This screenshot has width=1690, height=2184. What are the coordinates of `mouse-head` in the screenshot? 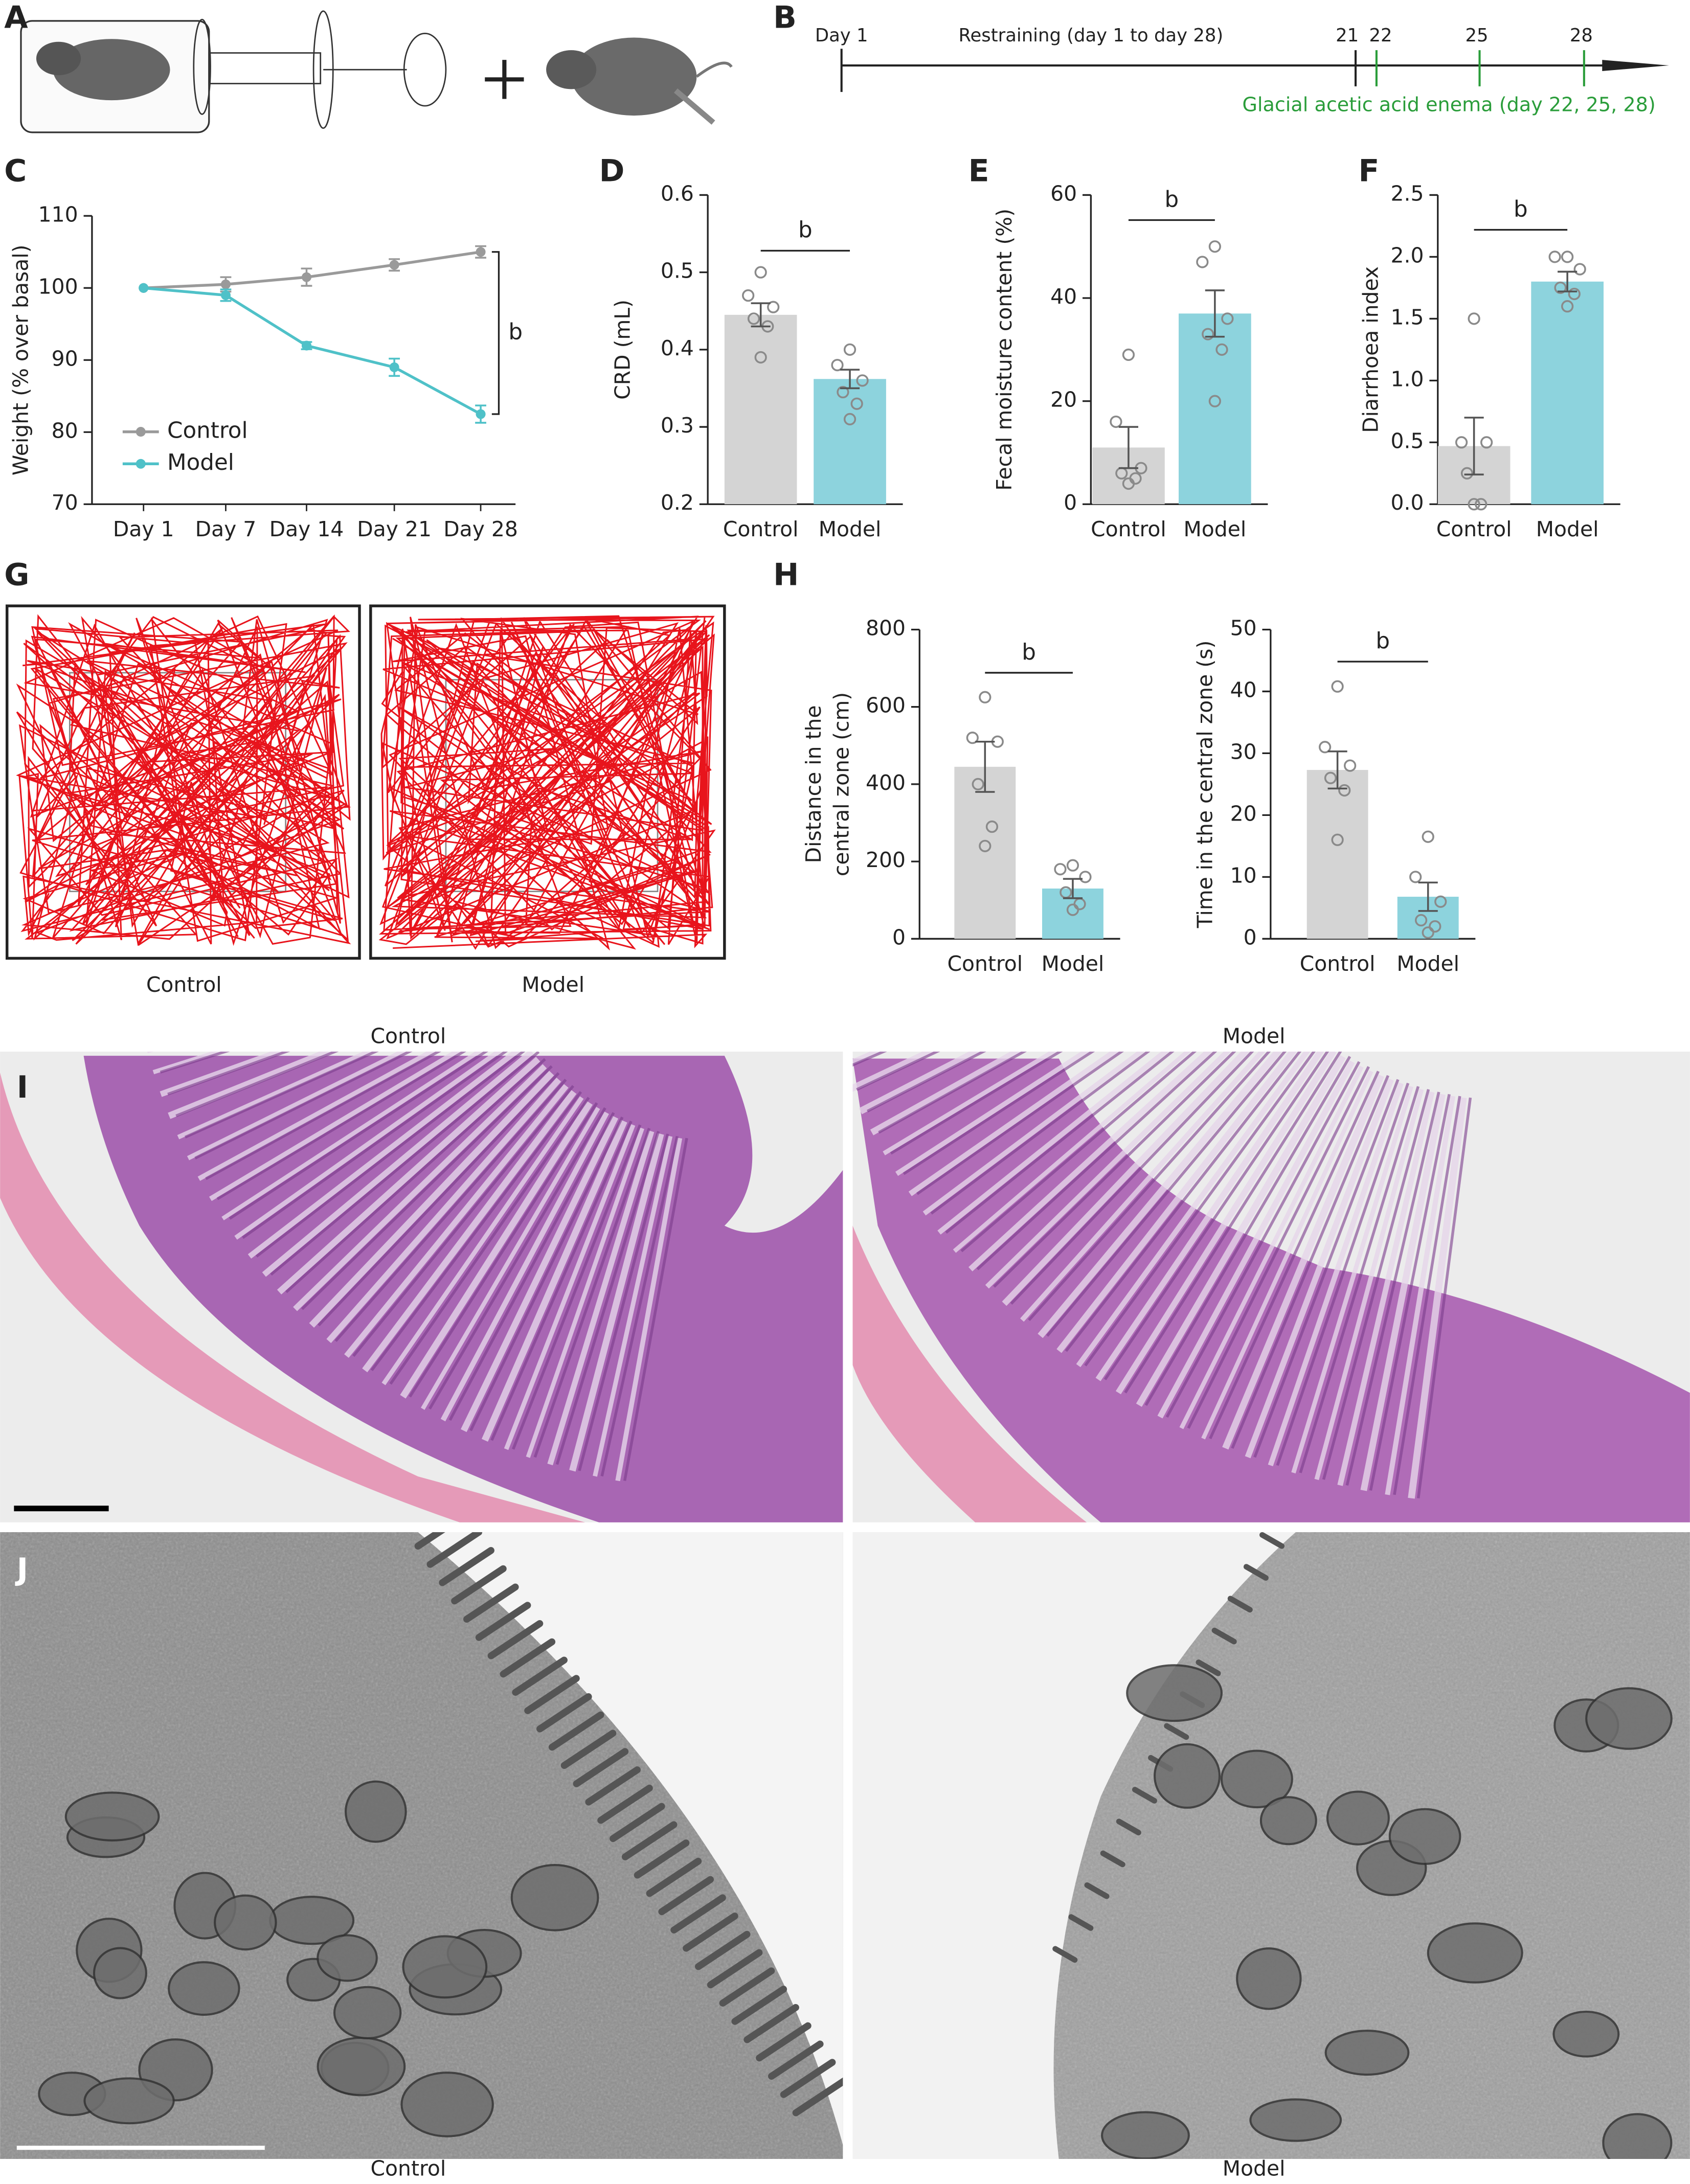 It's located at (571, 69).